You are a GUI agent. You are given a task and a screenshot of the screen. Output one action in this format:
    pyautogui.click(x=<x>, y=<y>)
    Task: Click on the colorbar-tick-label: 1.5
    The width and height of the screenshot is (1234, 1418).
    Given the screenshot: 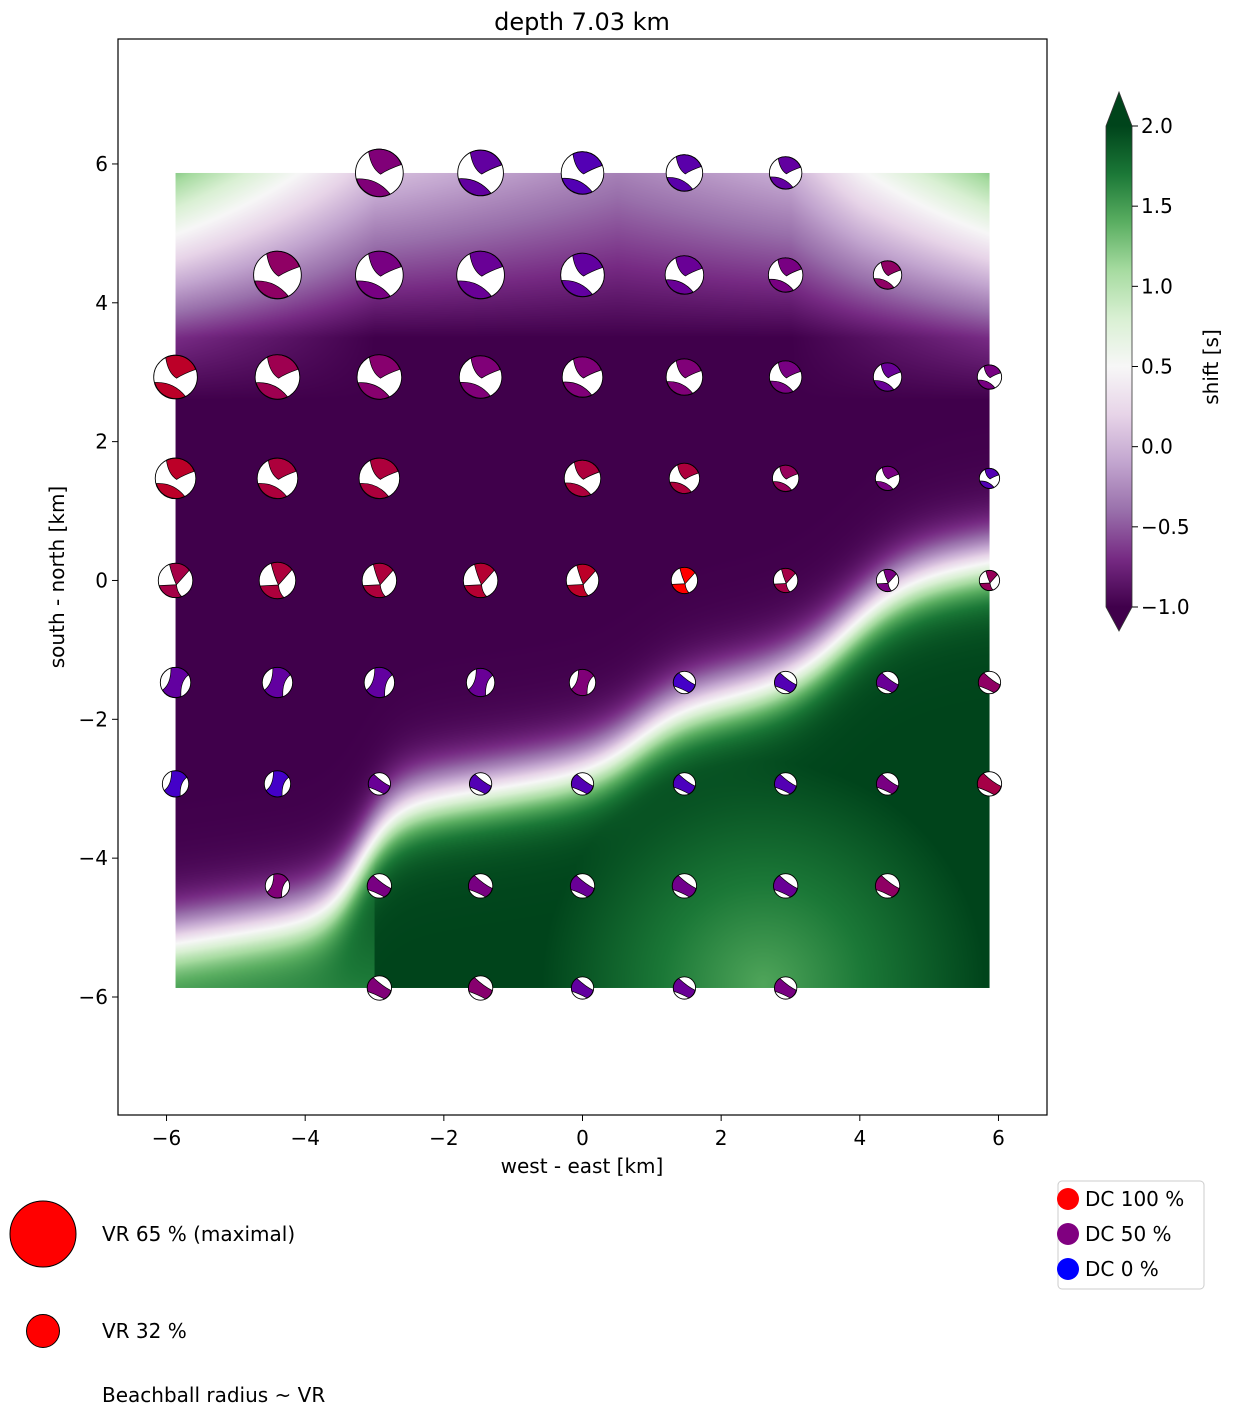 What is the action you would take?
    pyautogui.click(x=1157, y=206)
    